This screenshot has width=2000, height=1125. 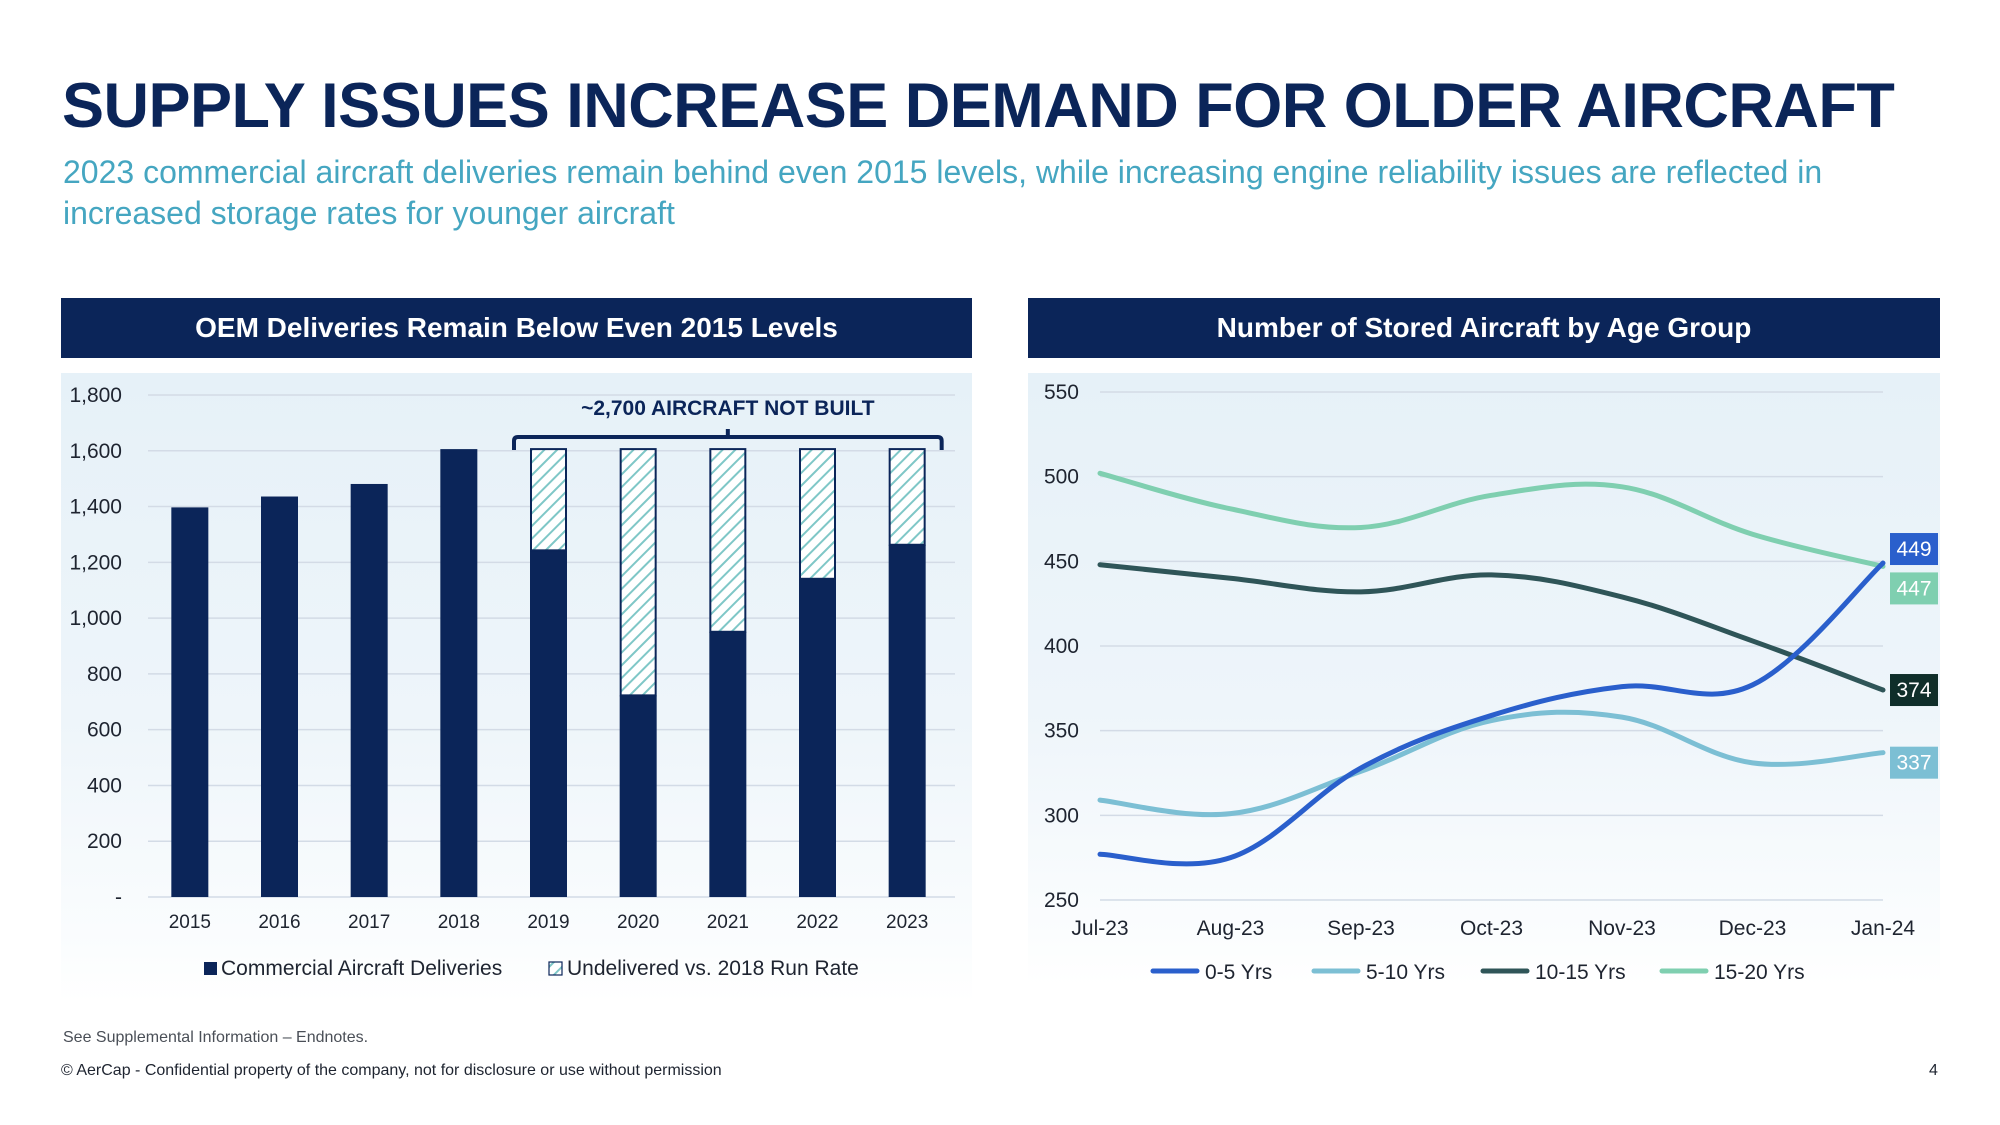 What do you see at coordinates (728, 540) in the screenshot?
I see `bar-undelivered-2021` at bounding box center [728, 540].